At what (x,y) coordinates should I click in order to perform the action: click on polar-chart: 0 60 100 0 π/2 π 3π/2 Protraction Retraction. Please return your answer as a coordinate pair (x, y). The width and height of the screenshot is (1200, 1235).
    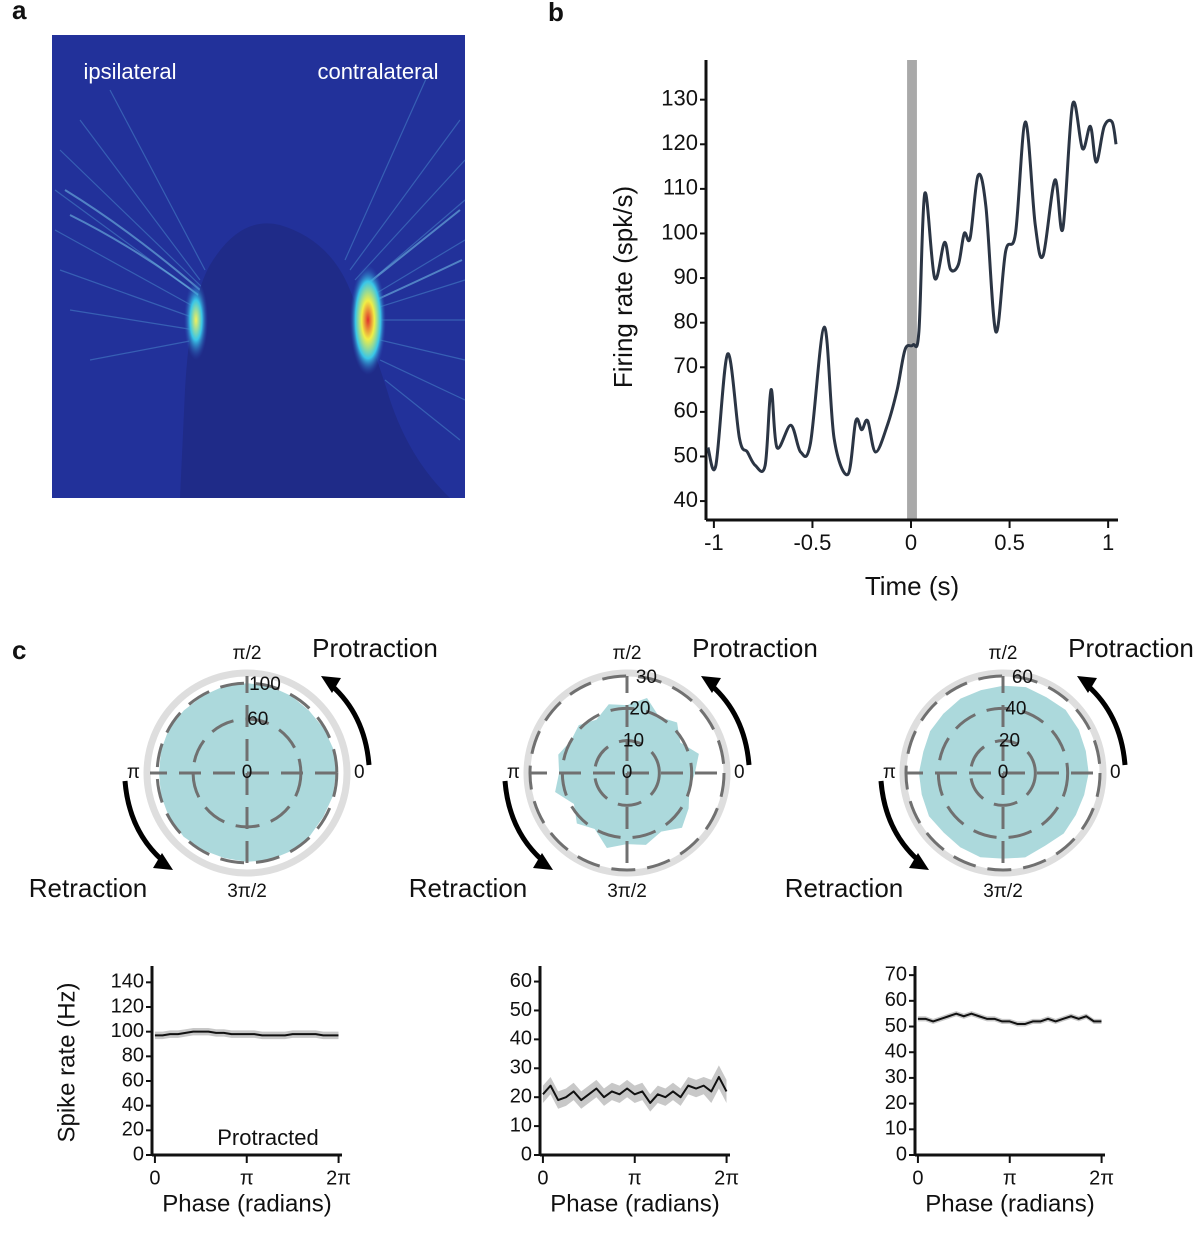
    Looking at the image, I should click on (233, 768).